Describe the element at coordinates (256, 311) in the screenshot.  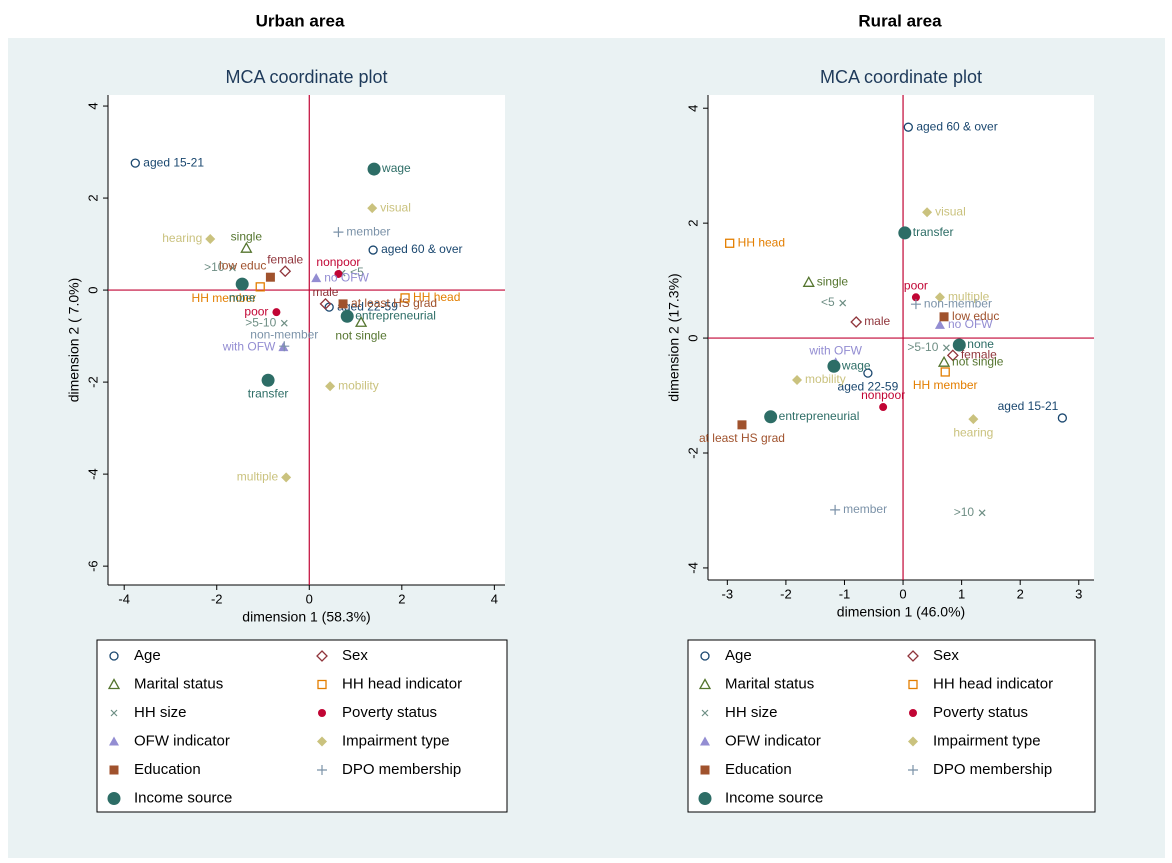
I see `point-label: poor` at that location.